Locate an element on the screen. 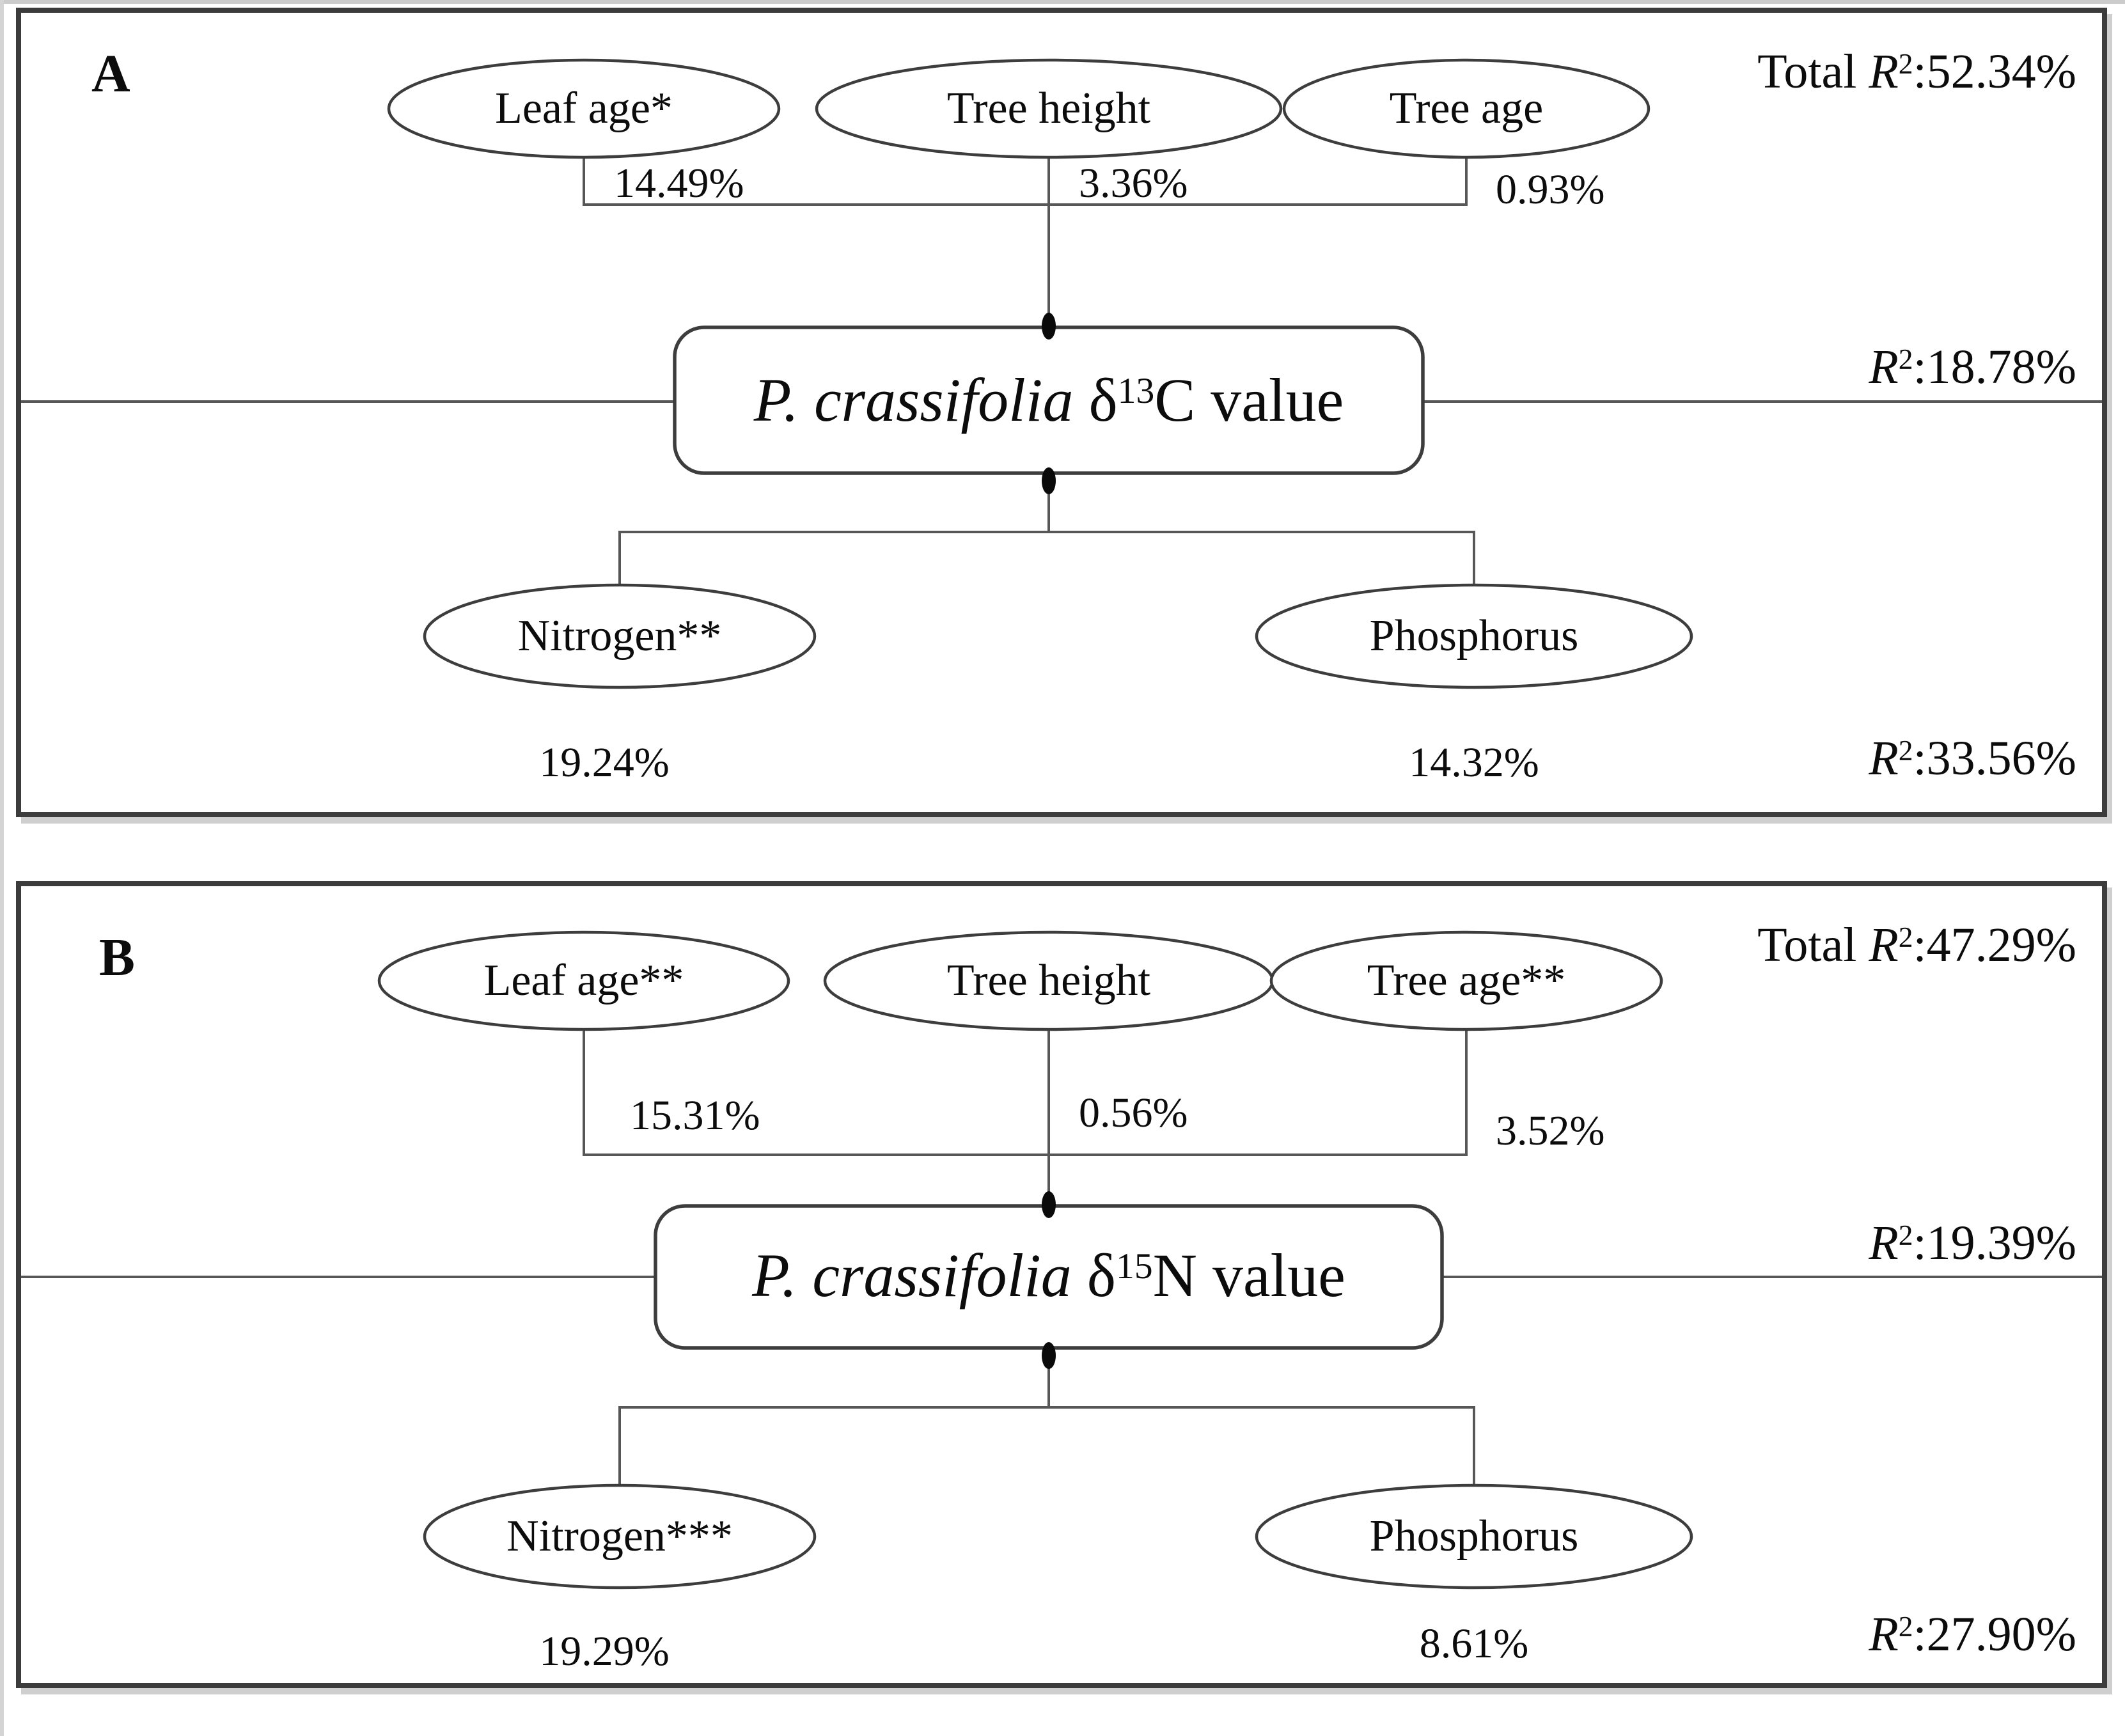 This screenshot has height=1736, width=2125. response-box-label: P. crassifolia δ15N value is located at coordinates (1049, 1275).